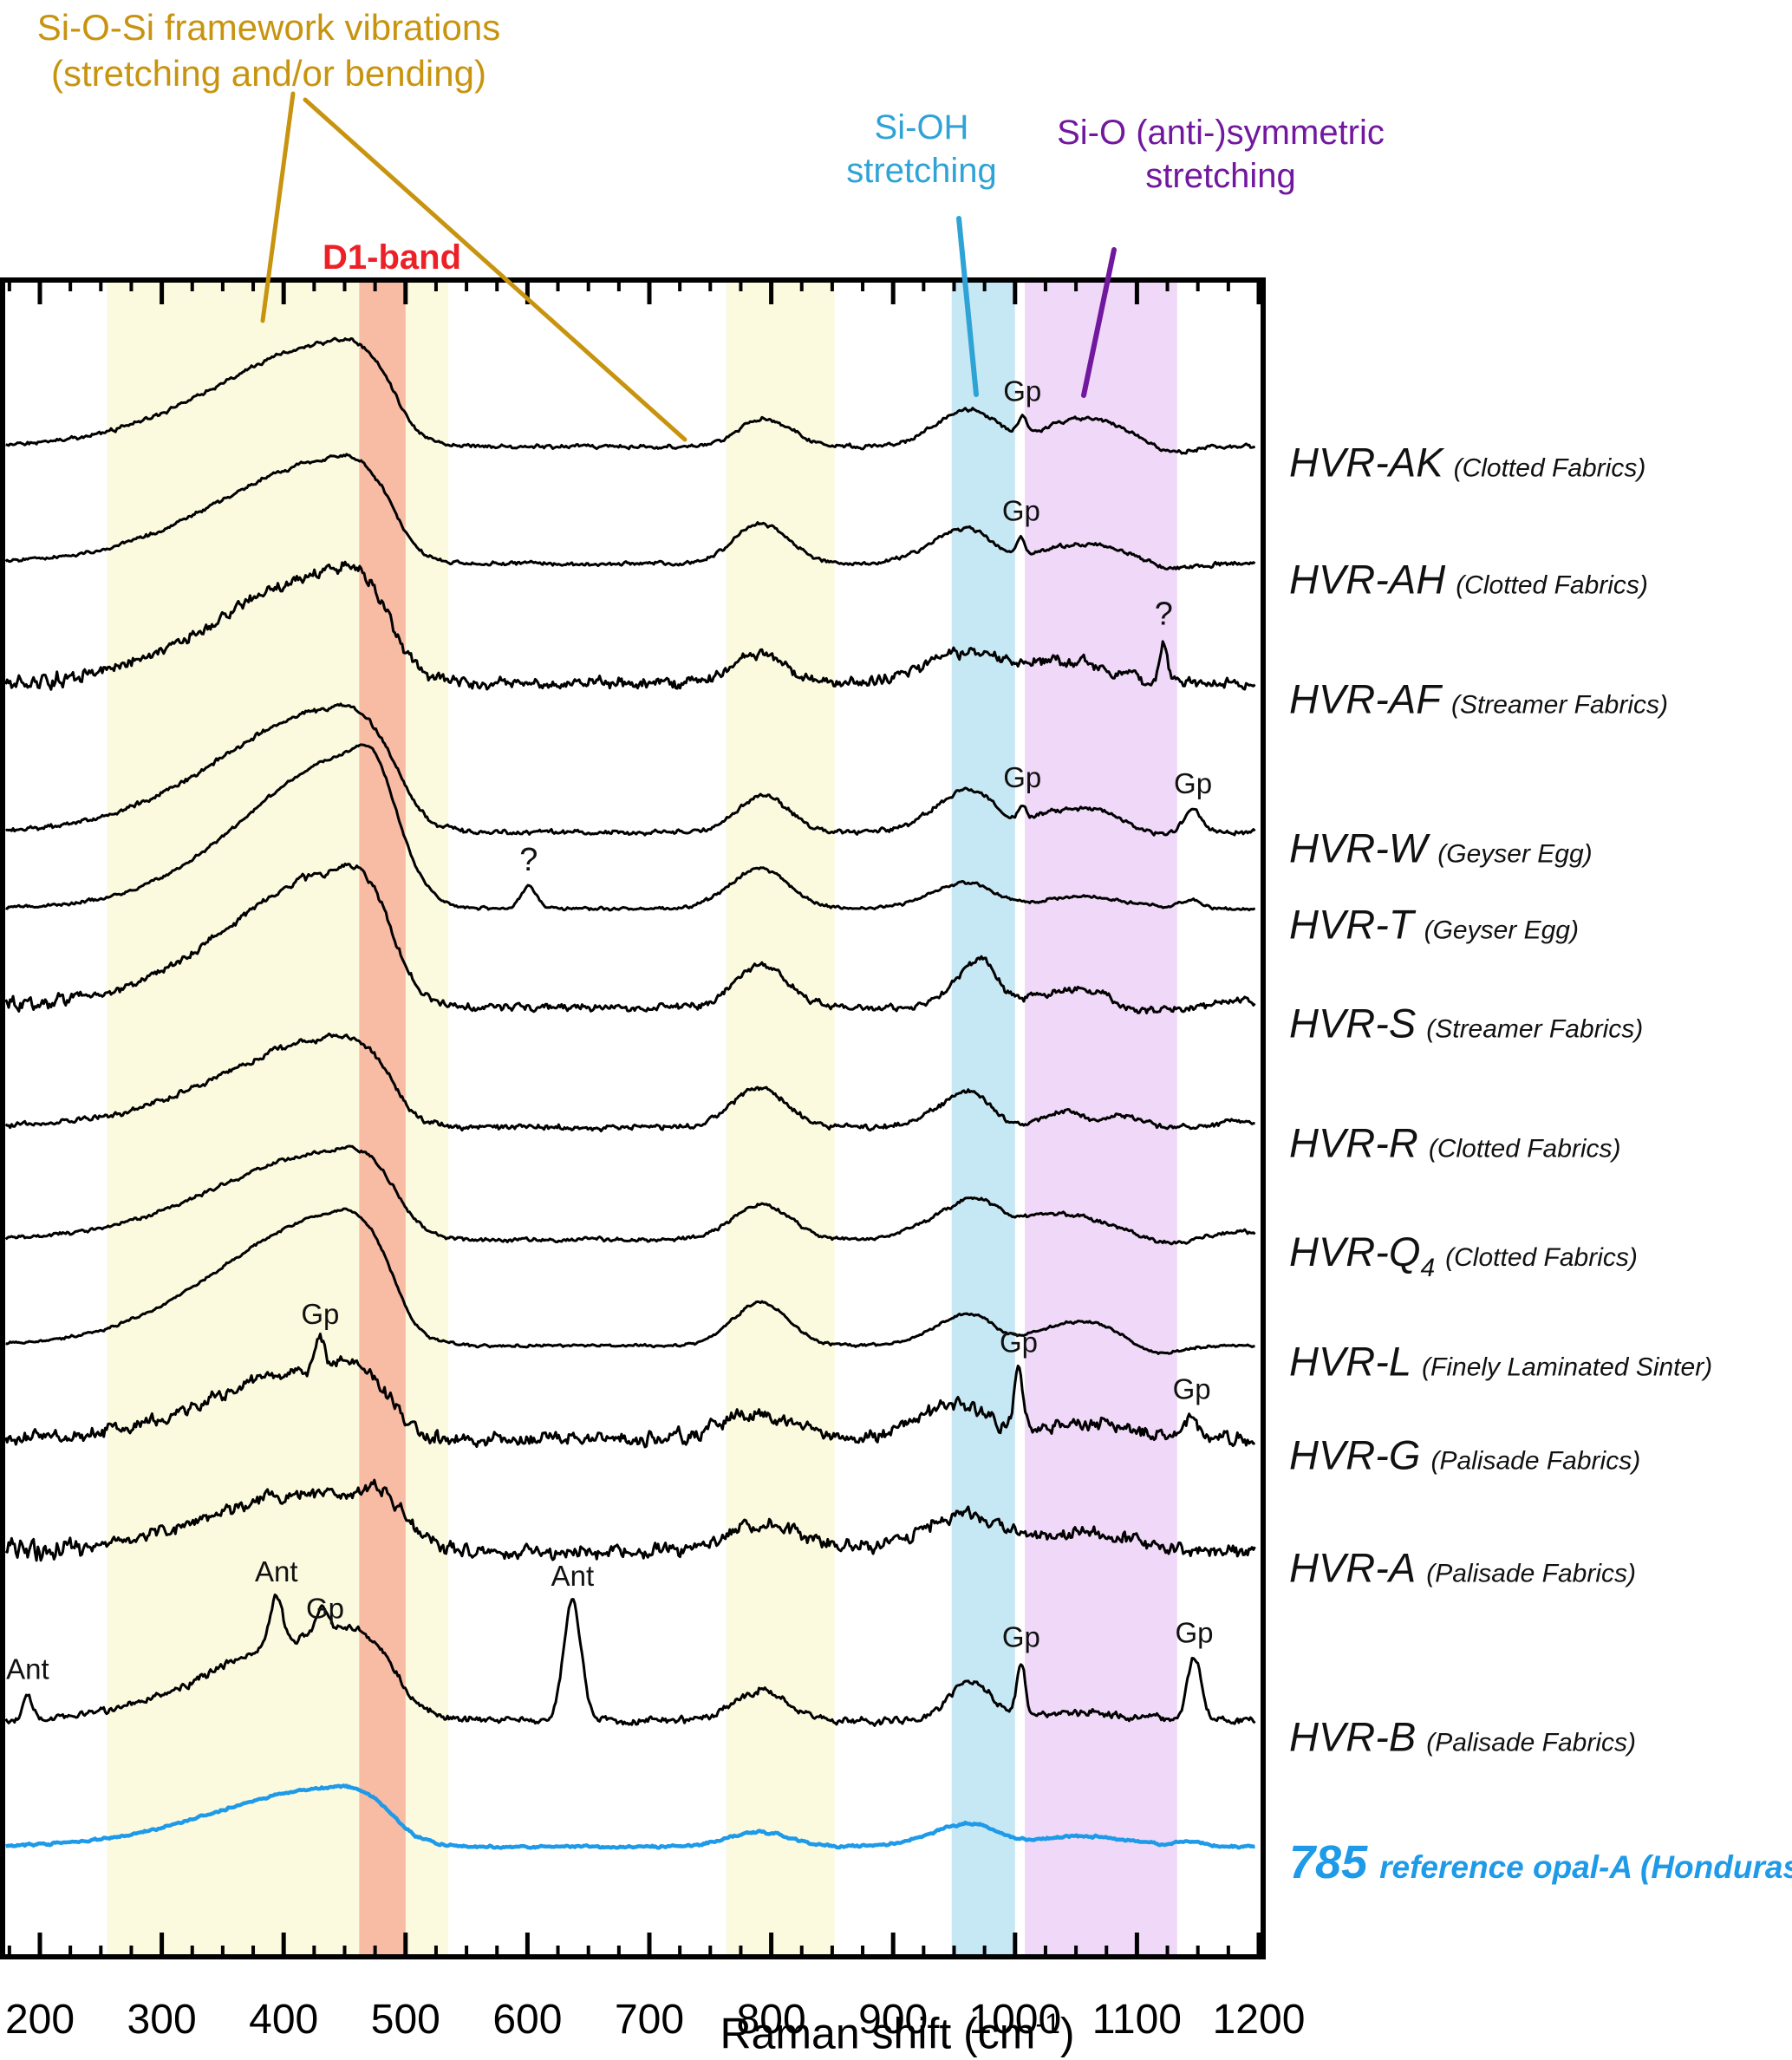 This screenshot has width=1792, height=2060. I want to click on spectrum-label-hvr-t: HVR-T (Geyser Egg), so click(1434, 925).